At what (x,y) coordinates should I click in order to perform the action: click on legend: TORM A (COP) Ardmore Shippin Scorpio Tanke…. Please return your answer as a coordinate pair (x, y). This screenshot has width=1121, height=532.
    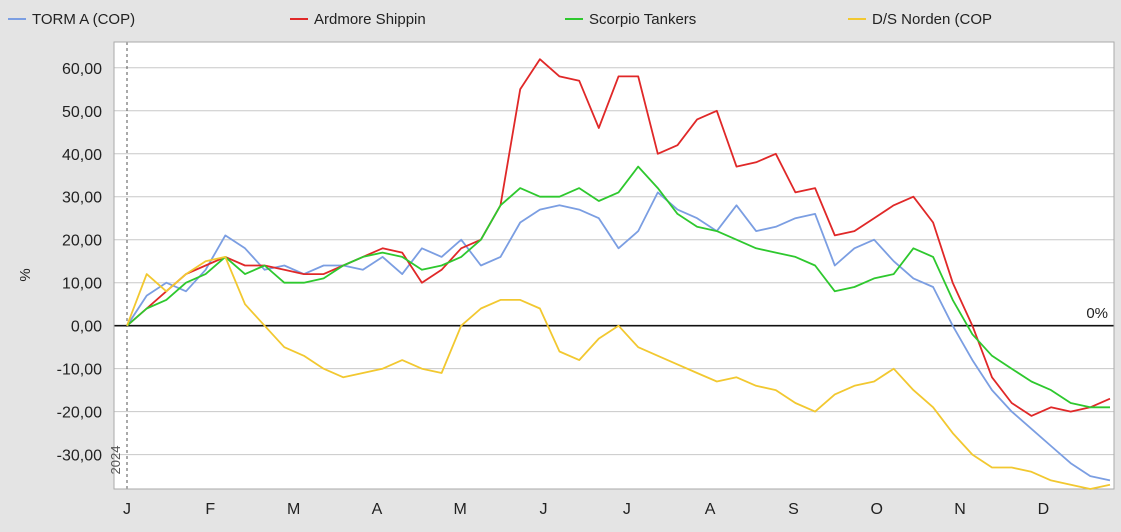
    Looking at the image, I should click on (500, 19).